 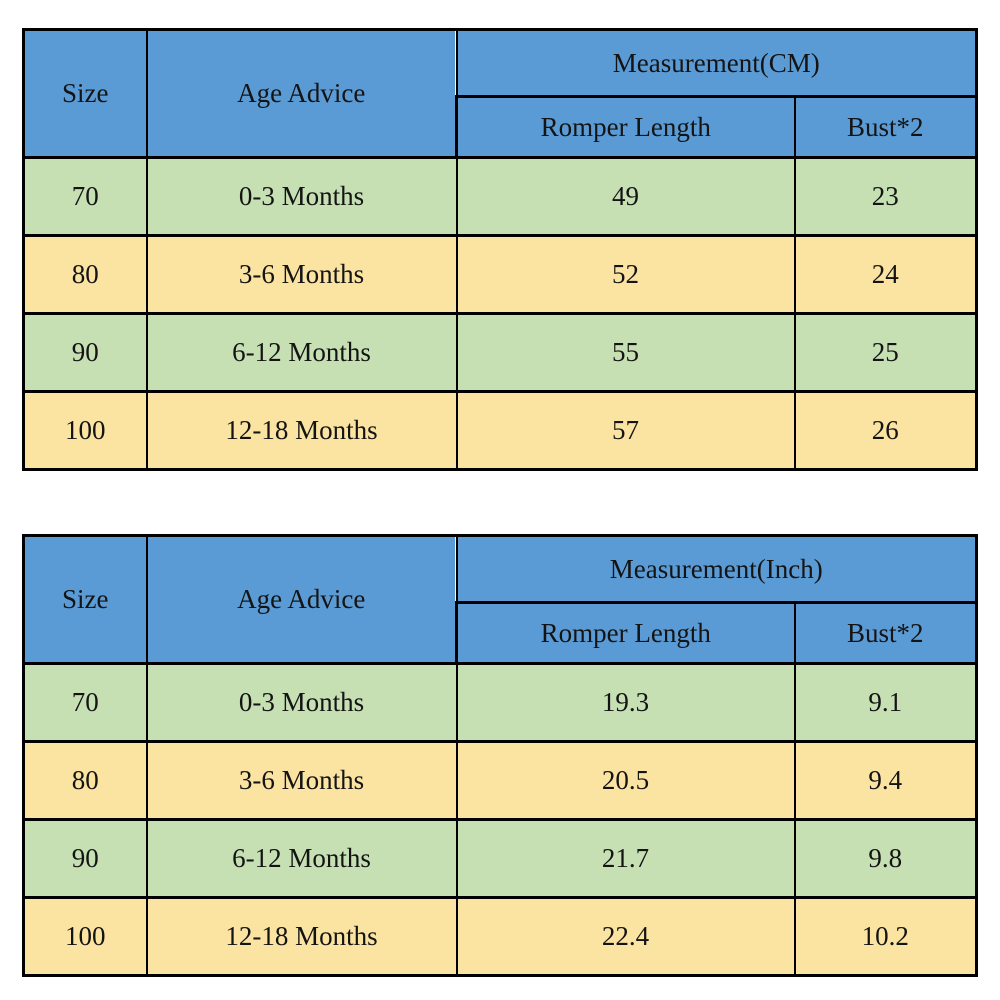 I want to click on romper-length-value: 19.3, so click(x=625, y=702).